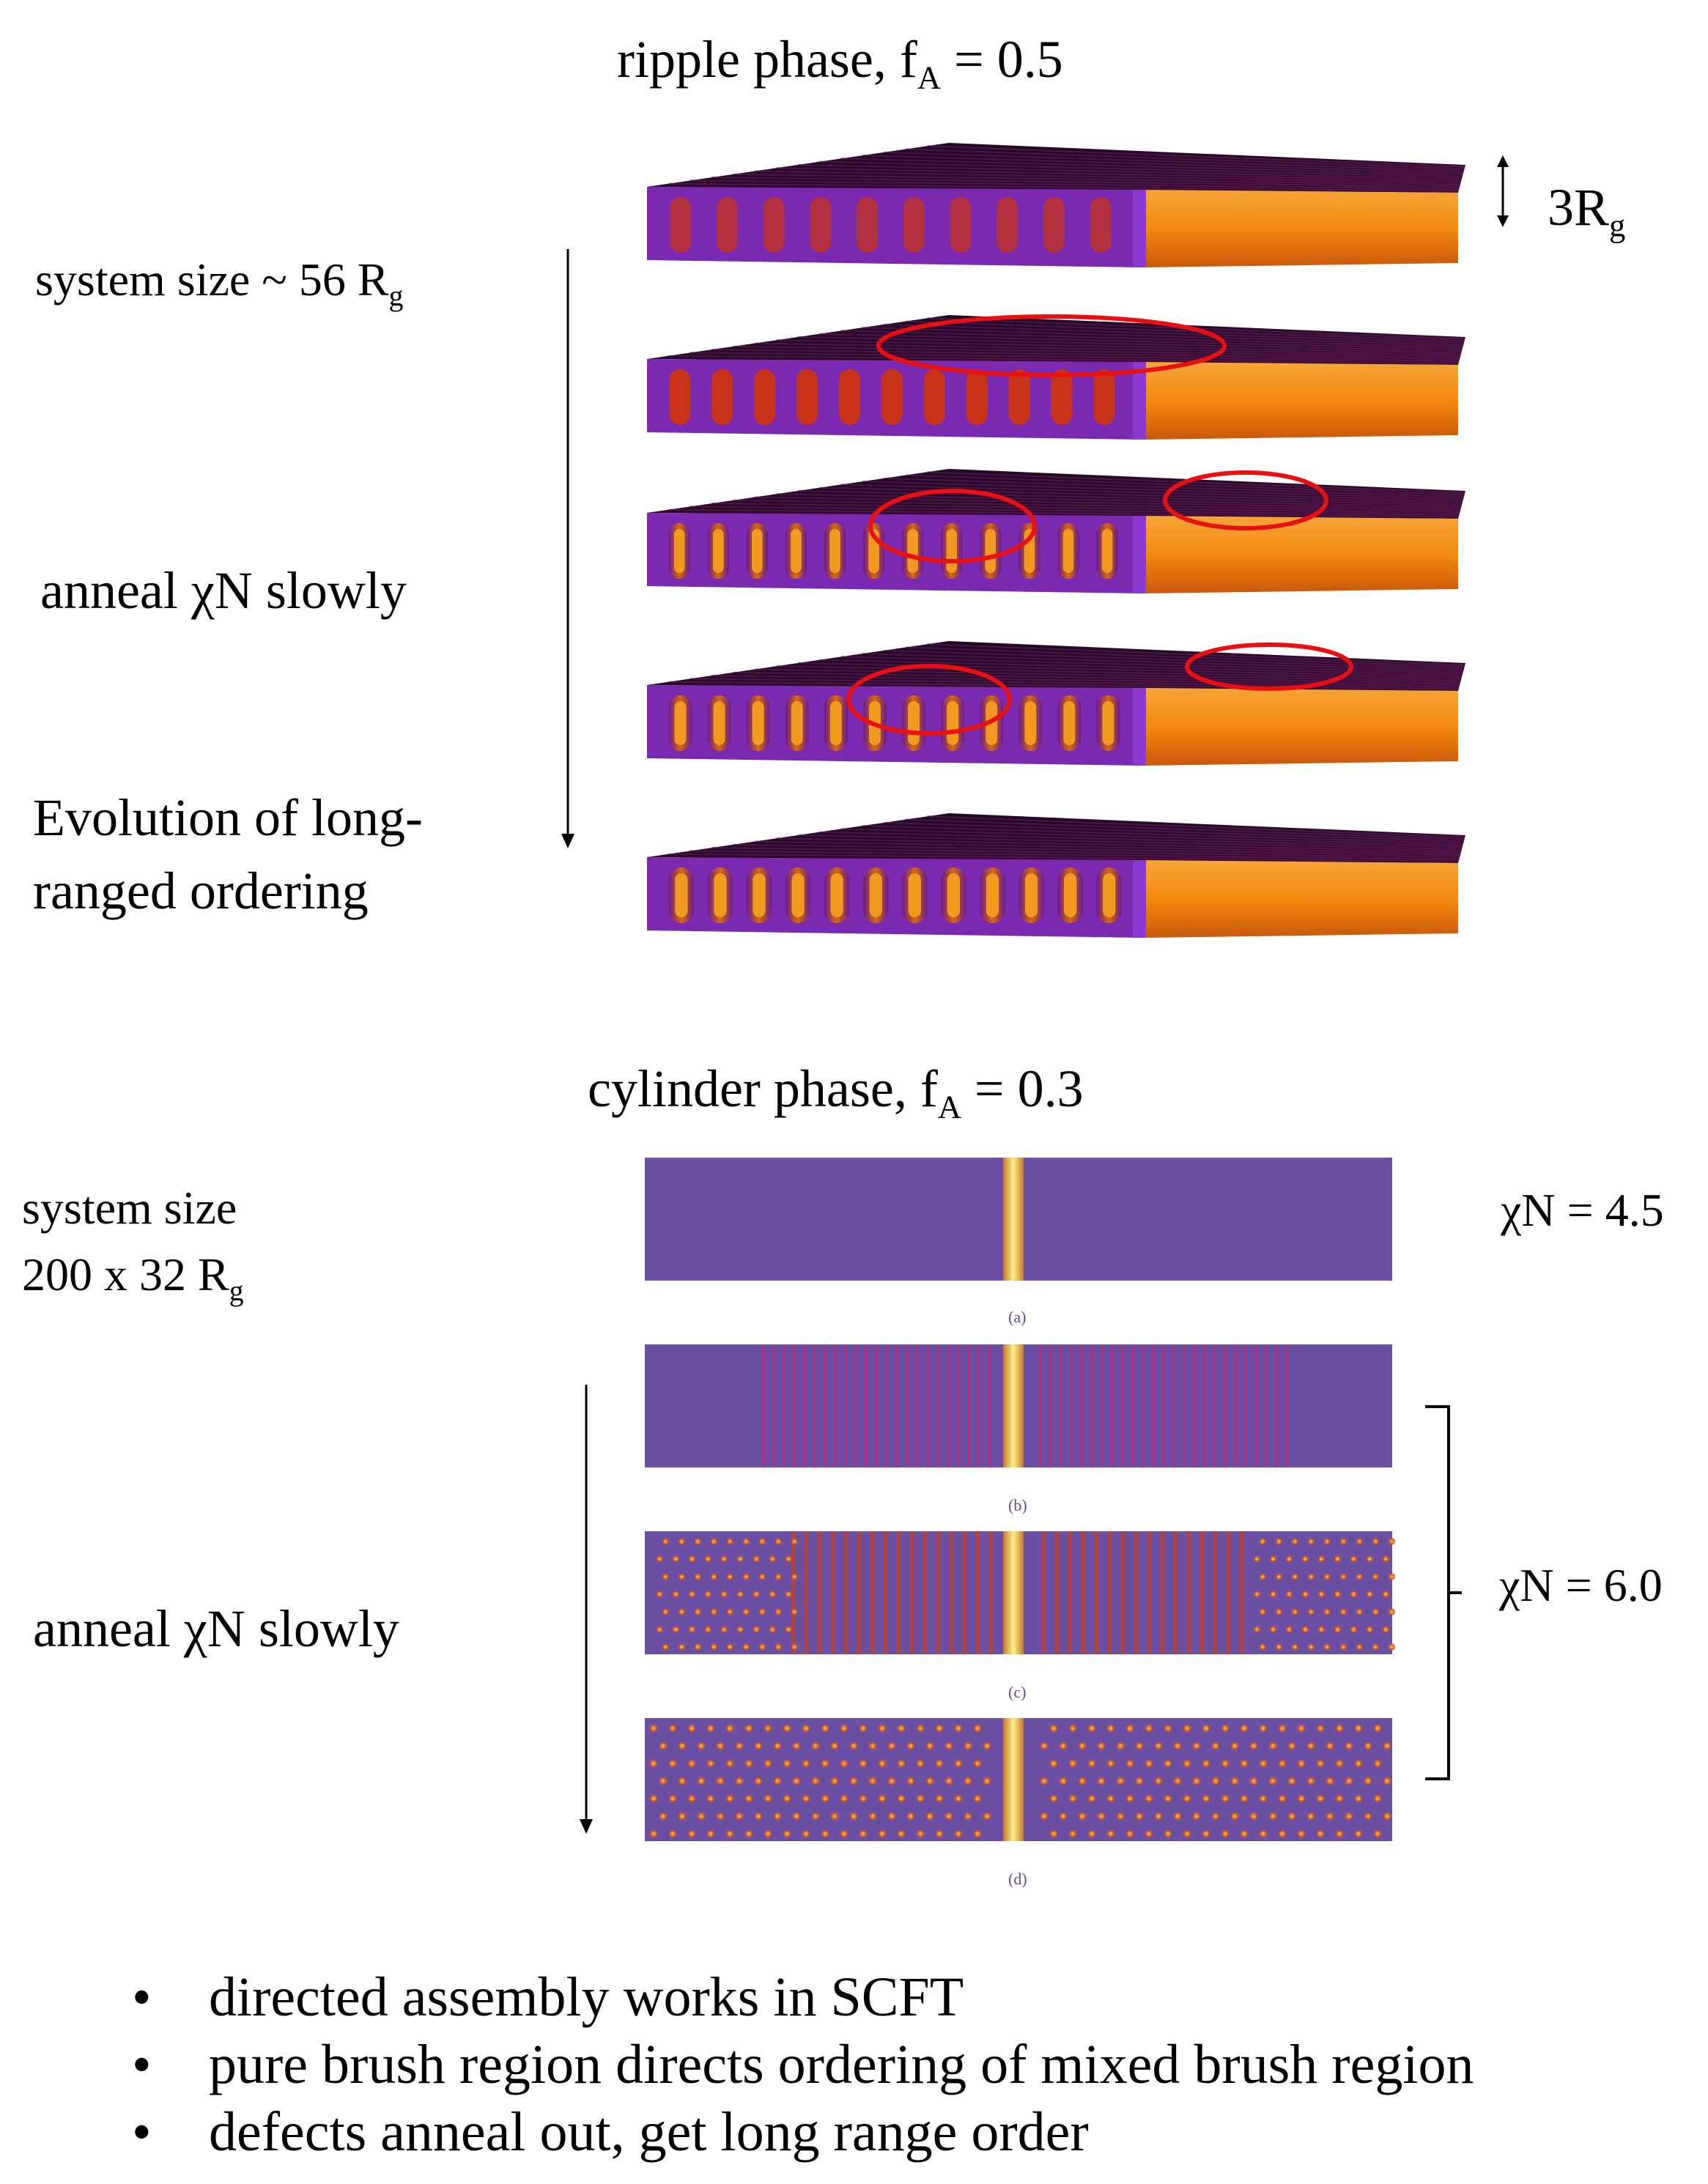 The height and width of the screenshot is (2184, 1708). I want to click on system-size-cylinder-line1: system size, so click(129, 1208).